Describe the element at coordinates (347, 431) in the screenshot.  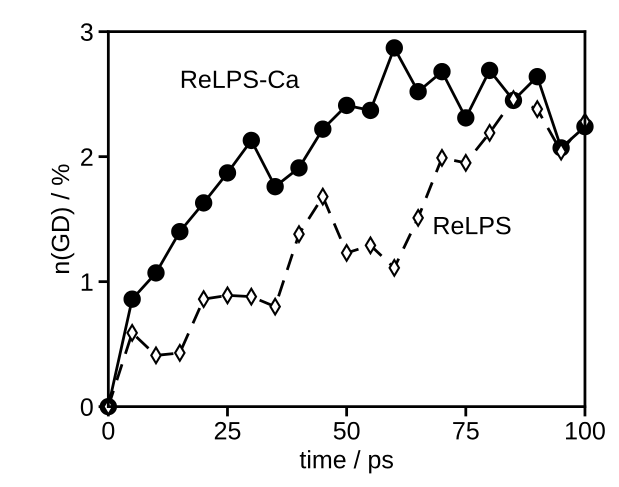
I see `x-tick-label: 50` at that location.